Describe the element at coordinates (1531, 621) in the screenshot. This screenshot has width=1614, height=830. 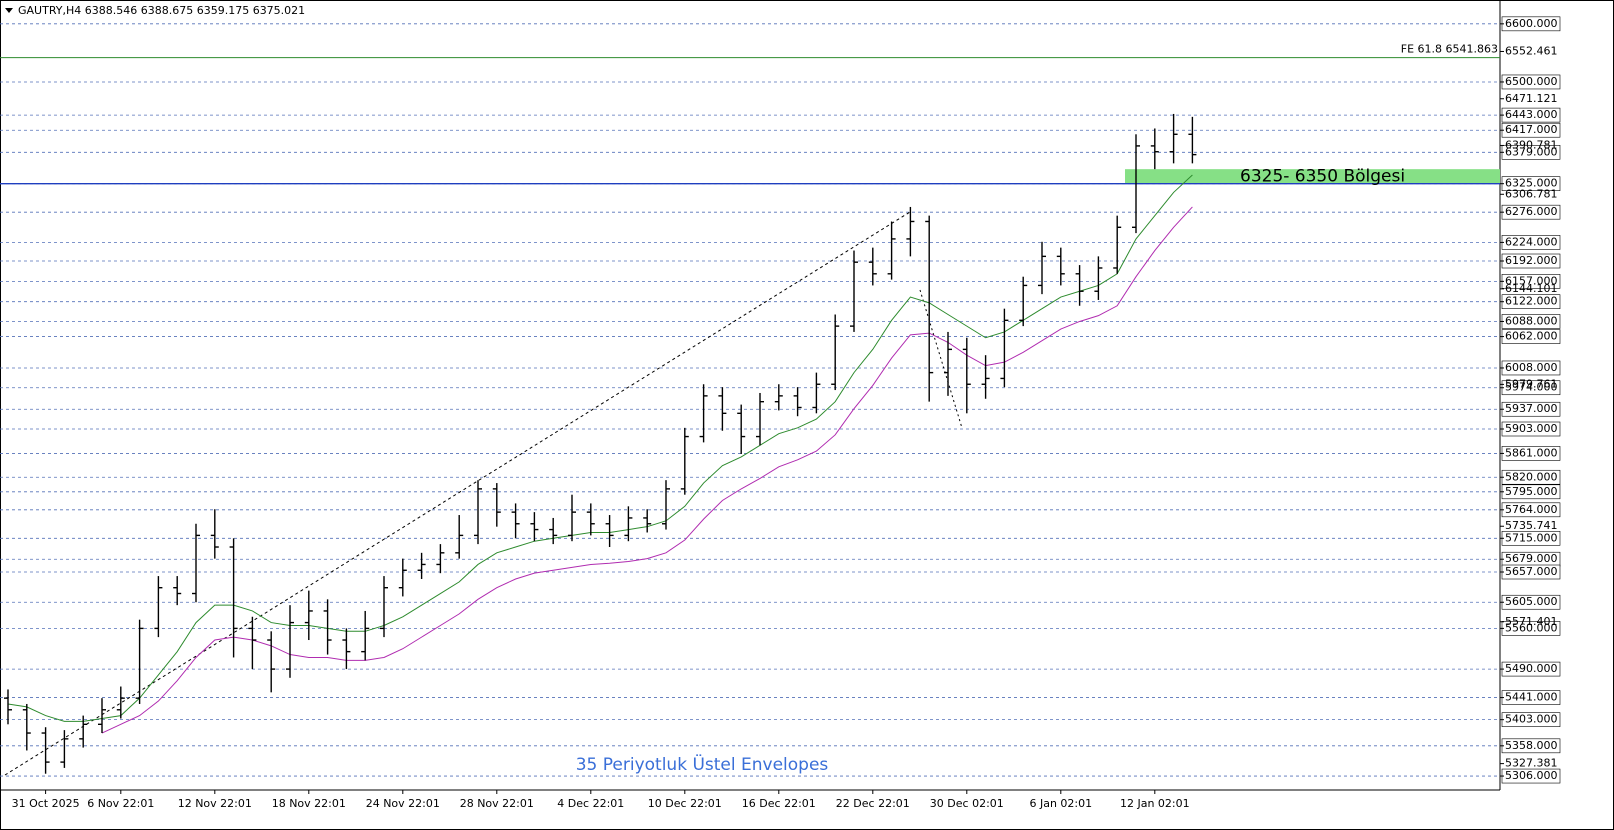
I see `y-level-label: 5571.401` at that location.